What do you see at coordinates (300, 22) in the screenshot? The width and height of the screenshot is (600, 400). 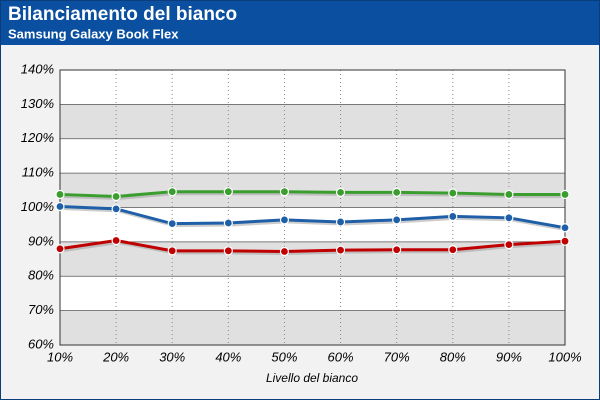 I see `header` at bounding box center [300, 22].